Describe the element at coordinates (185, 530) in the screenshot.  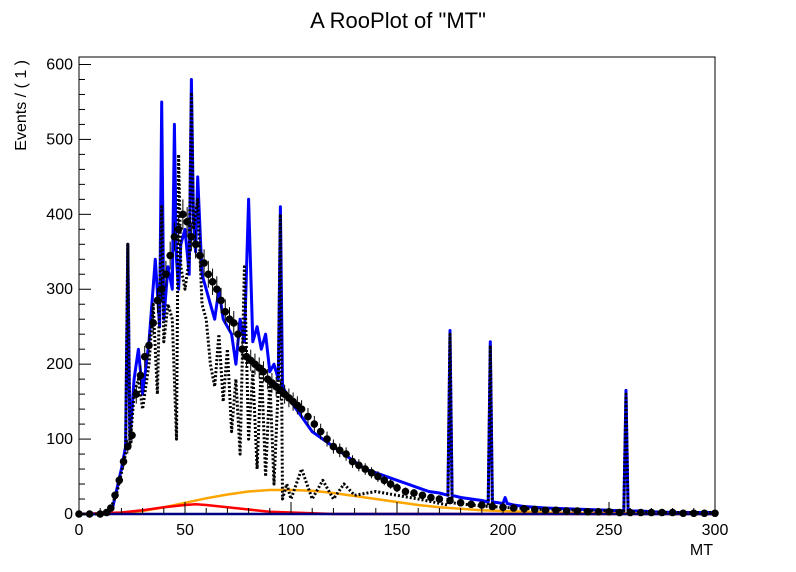
I see `x-tick-label: 50` at that location.